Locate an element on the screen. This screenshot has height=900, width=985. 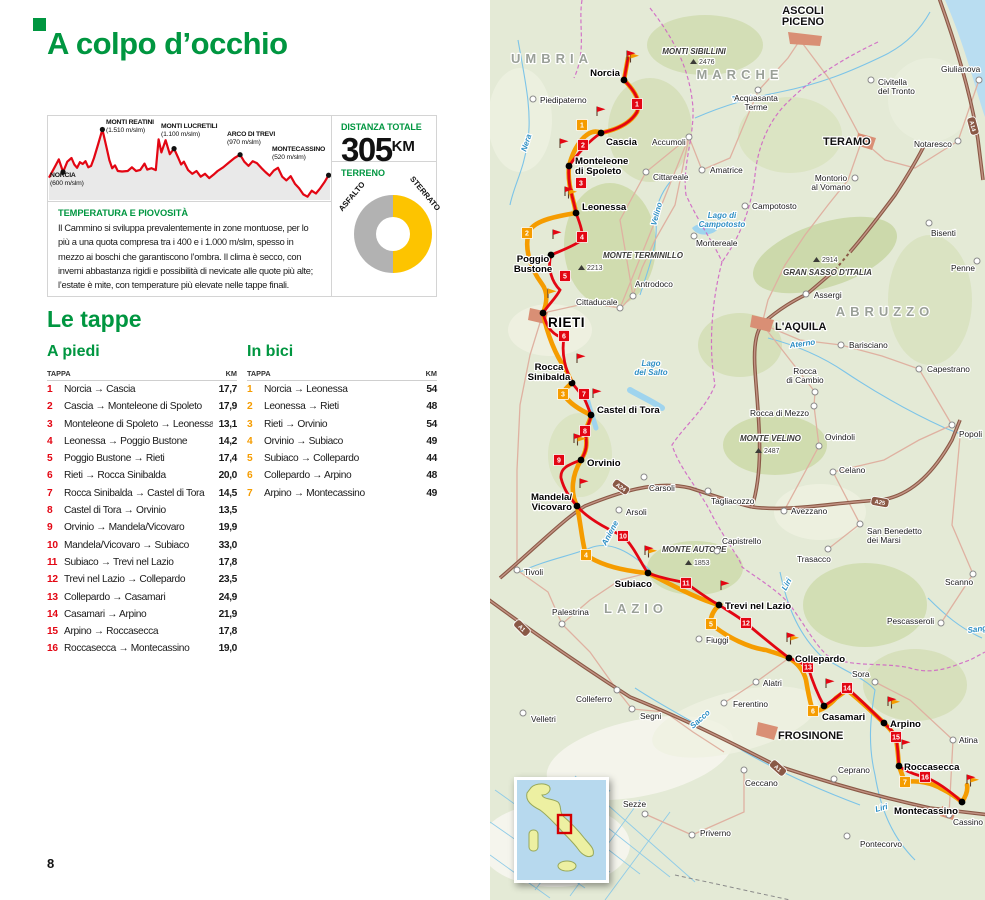
stage-row: 2 Cascia → Monteleone di Spoleto 17,9 is located at coordinates (142, 409).